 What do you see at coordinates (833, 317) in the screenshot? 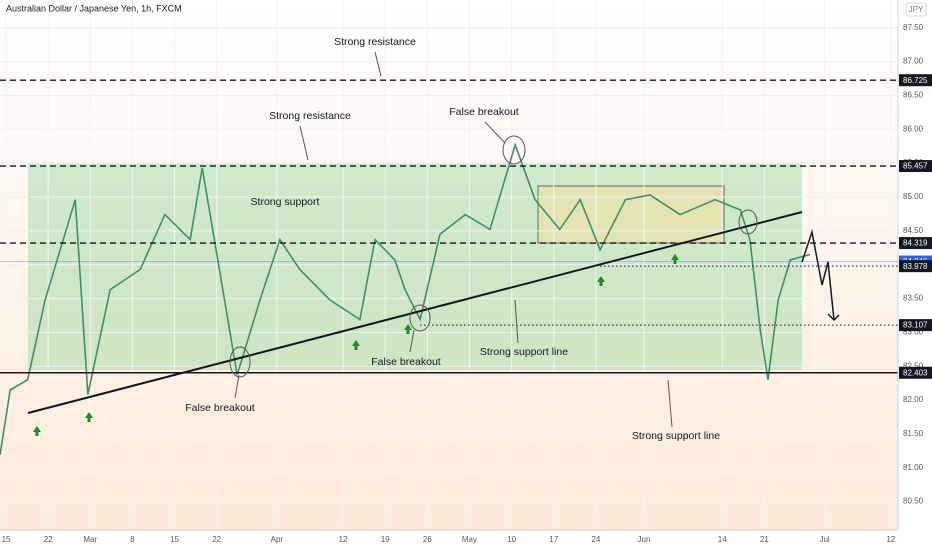
I see `forecast-arrowhead` at bounding box center [833, 317].